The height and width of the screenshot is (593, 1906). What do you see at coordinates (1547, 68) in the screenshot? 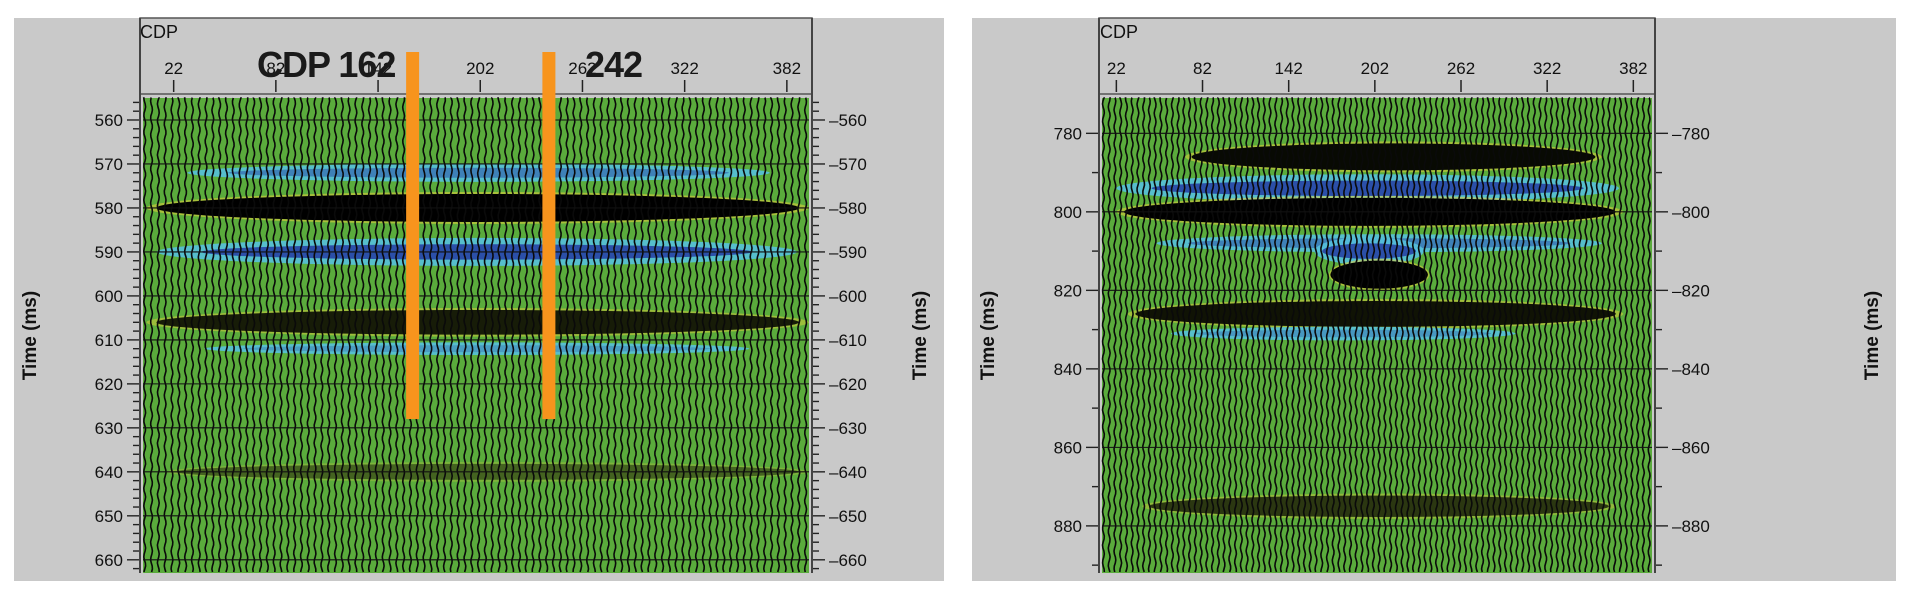
I see `cdp-tick-label-322: 322` at bounding box center [1547, 68].